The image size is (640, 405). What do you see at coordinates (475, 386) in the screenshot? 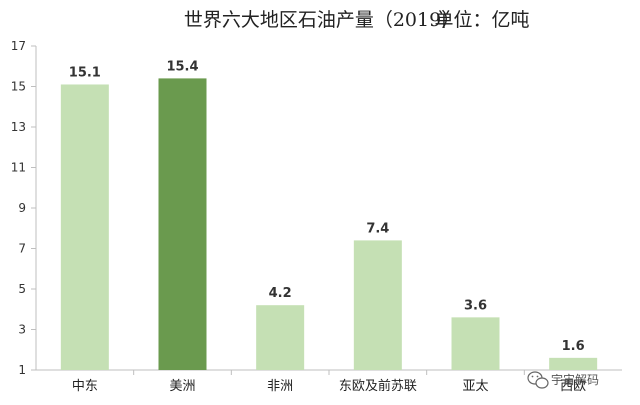
I see `x-category-label: 亚太` at bounding box center [475, 386].